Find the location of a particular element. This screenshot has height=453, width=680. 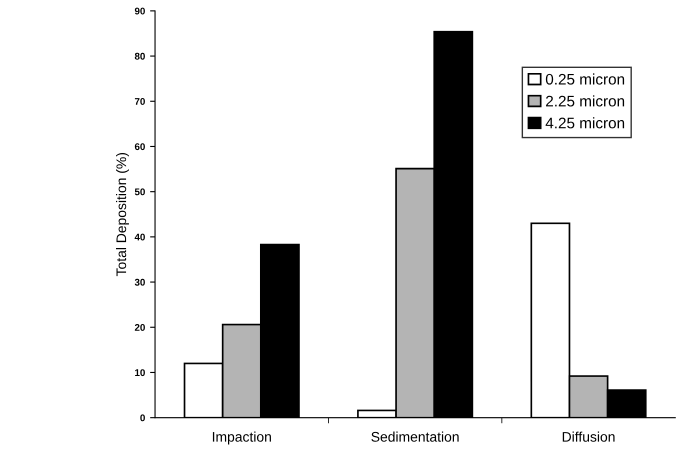

legend-label: 4.25 micron is located at coordinates (585, 122).